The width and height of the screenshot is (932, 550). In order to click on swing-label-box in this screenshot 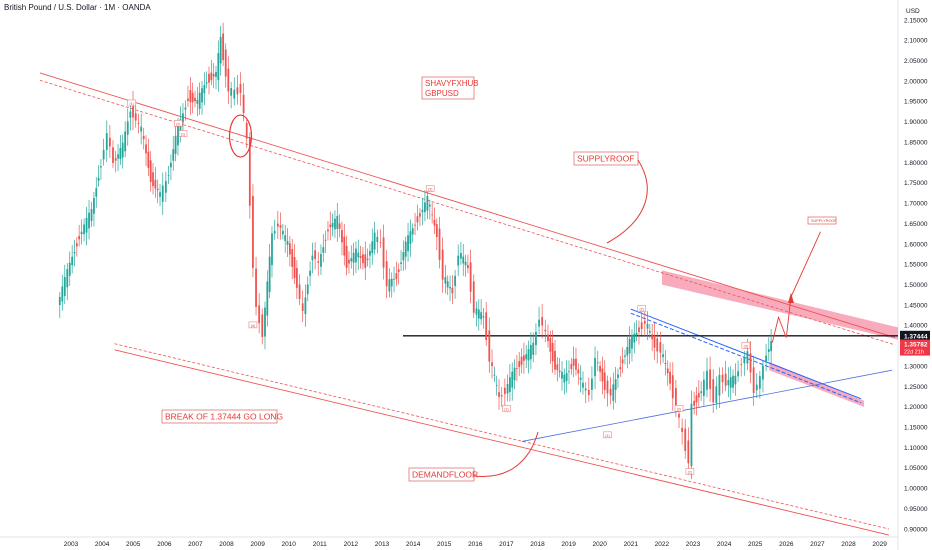, I will do `click(506, 408)`.